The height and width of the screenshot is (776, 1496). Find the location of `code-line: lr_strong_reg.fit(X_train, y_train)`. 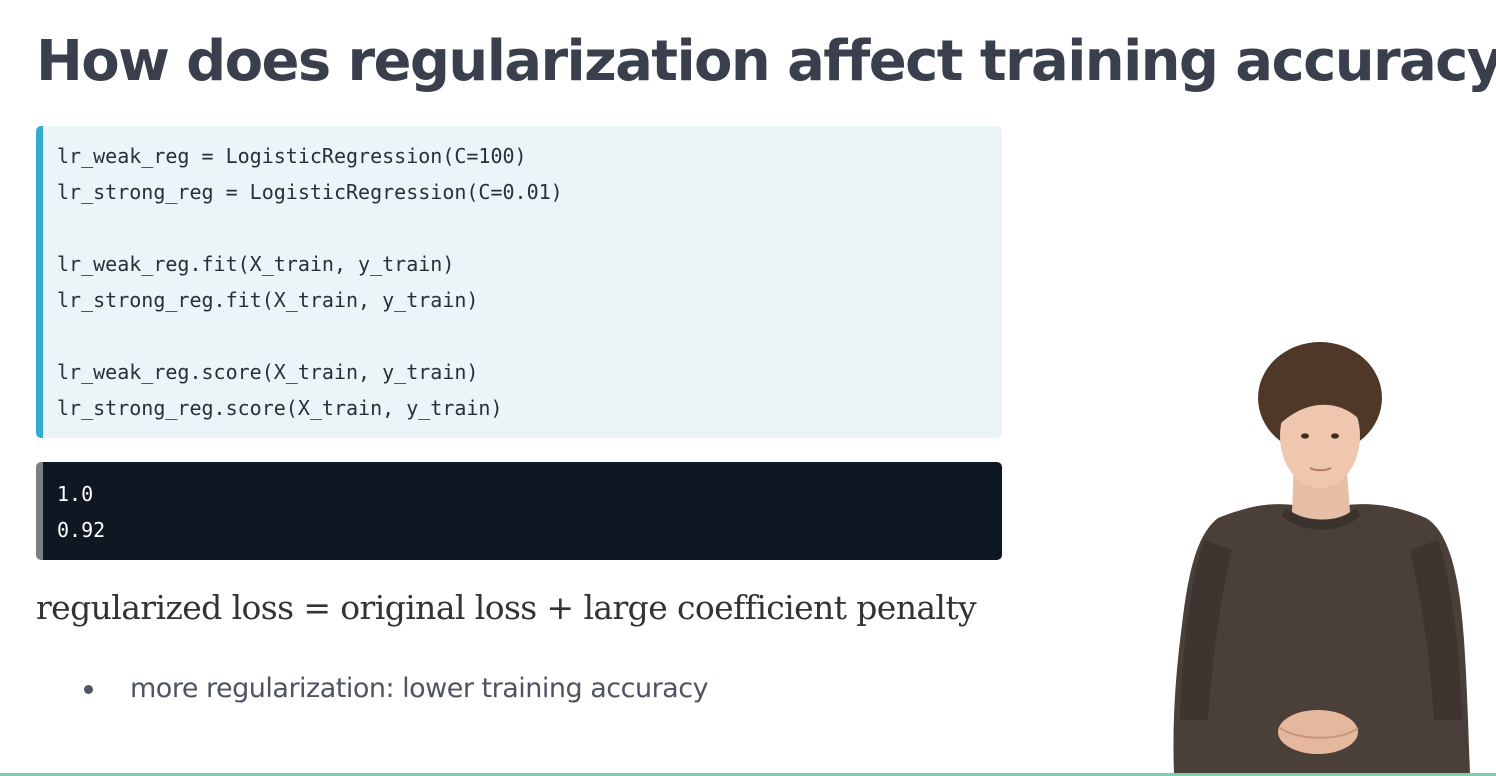

code-line: lr_strong_reg.fit(X_train, y_train) is located at coordinates (268, 300).